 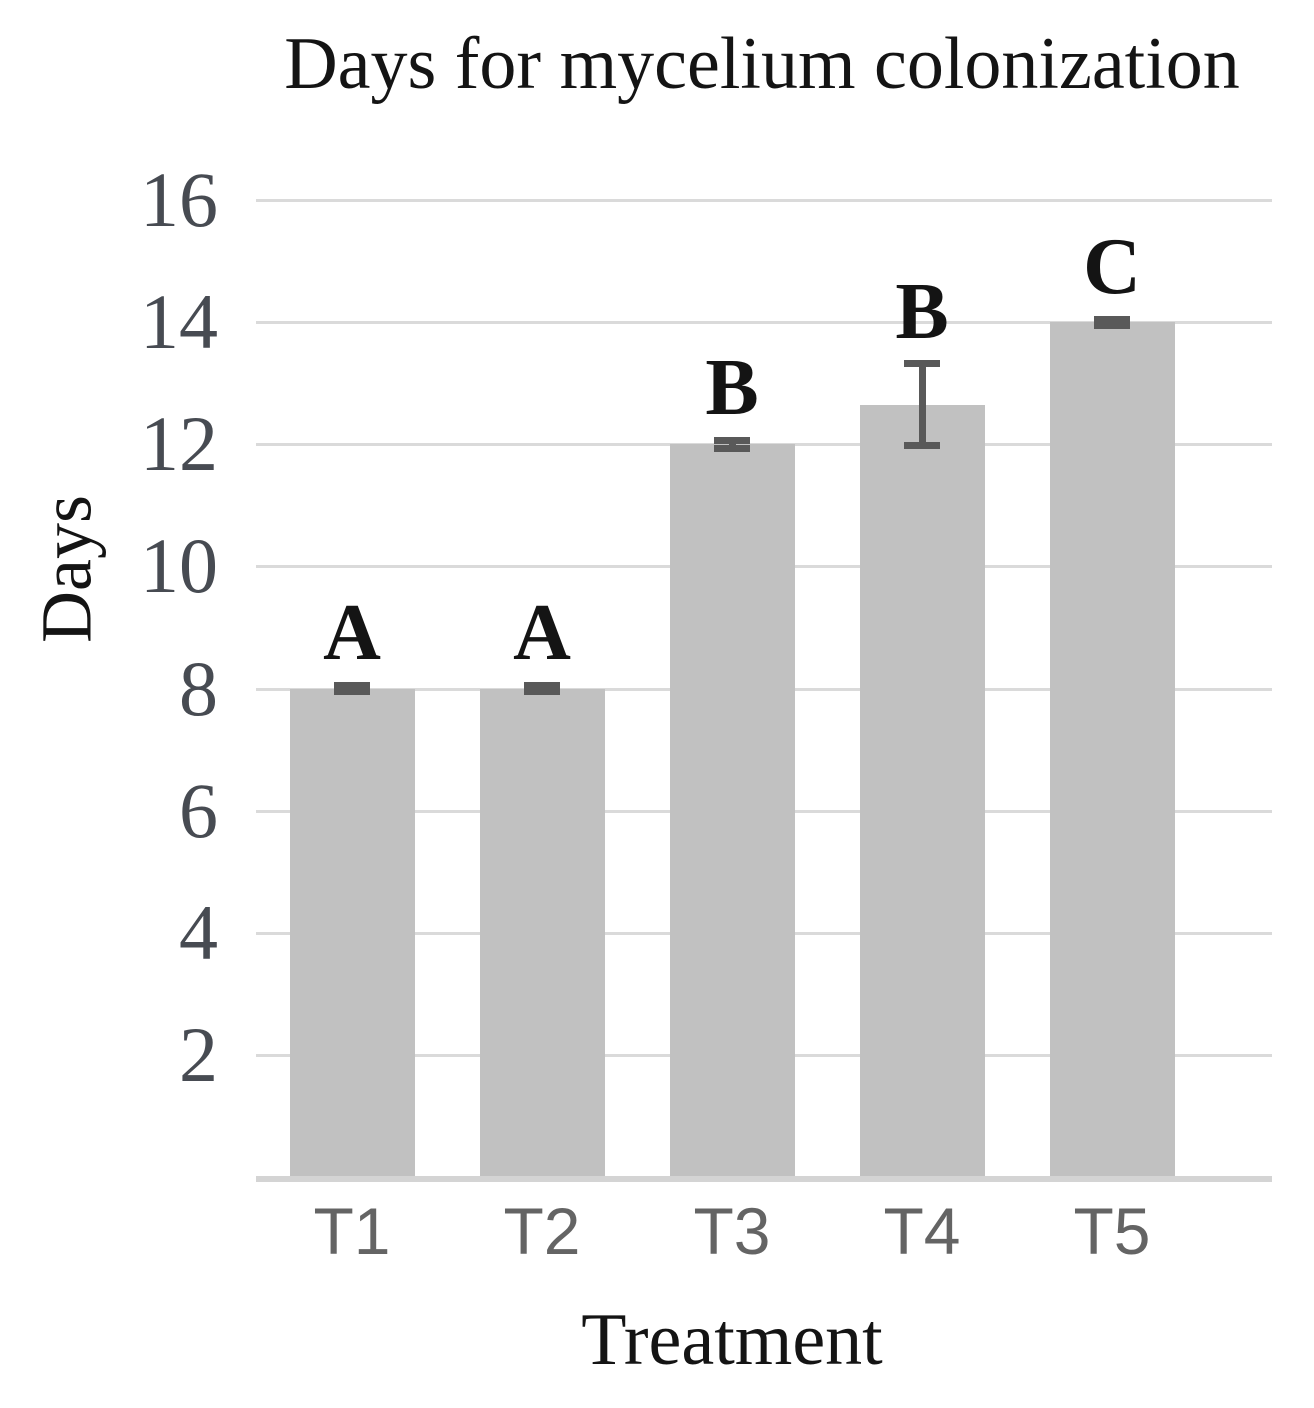 I want to click on error-bar-cap-top-T3, so click(x=732, y=440).